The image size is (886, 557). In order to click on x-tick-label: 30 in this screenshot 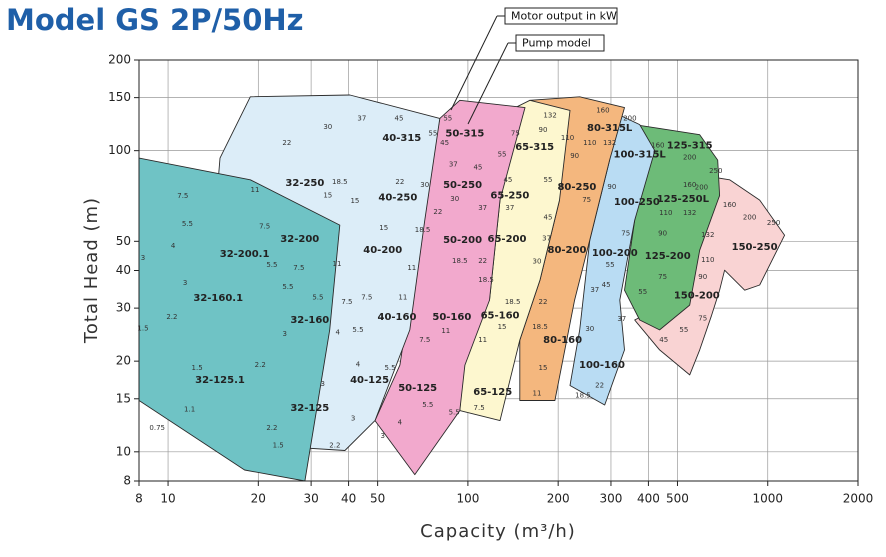, I will do `click(310, 499)`.